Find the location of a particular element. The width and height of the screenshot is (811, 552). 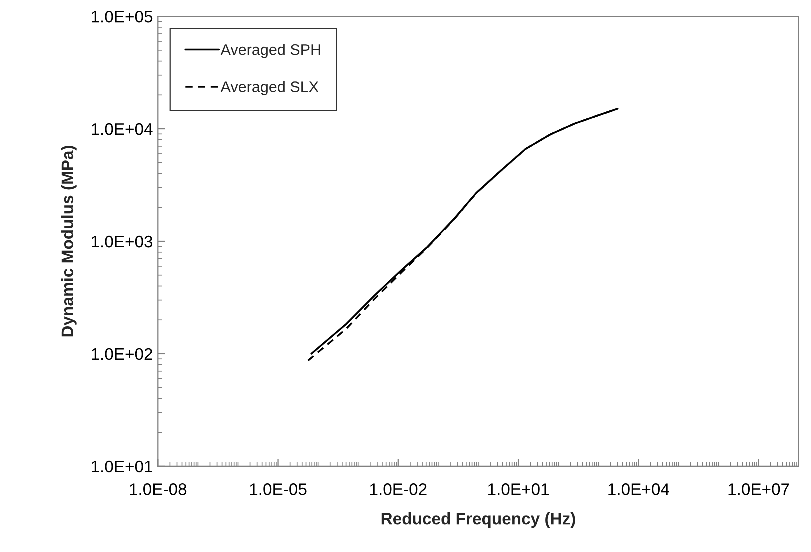

x-tick-label: 1.0E+04 is located at coordinates (639, 490).